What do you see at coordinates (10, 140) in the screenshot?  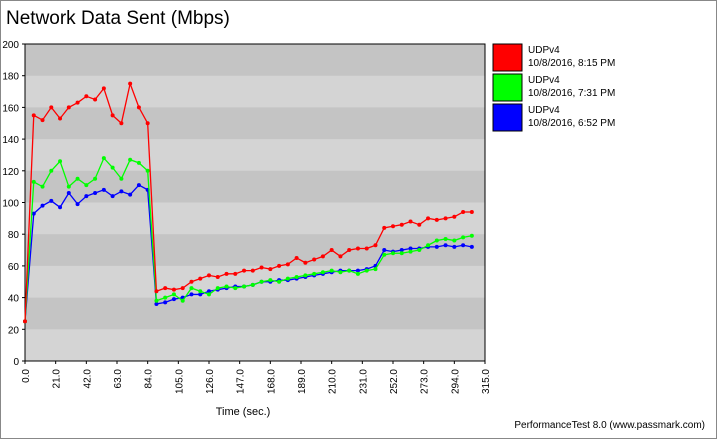 I see `y-tick-label: 140` at bounding box center [10, 140].